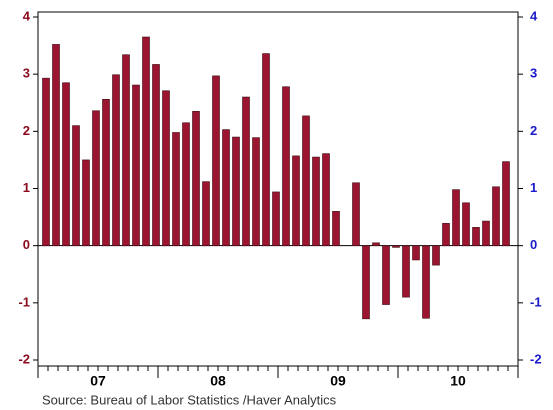 The height and width of the screenshot is (410, 553). Describe the element at coordinates (24, 358) in the screenshot. I see `y-tick-label: -2` at that location.